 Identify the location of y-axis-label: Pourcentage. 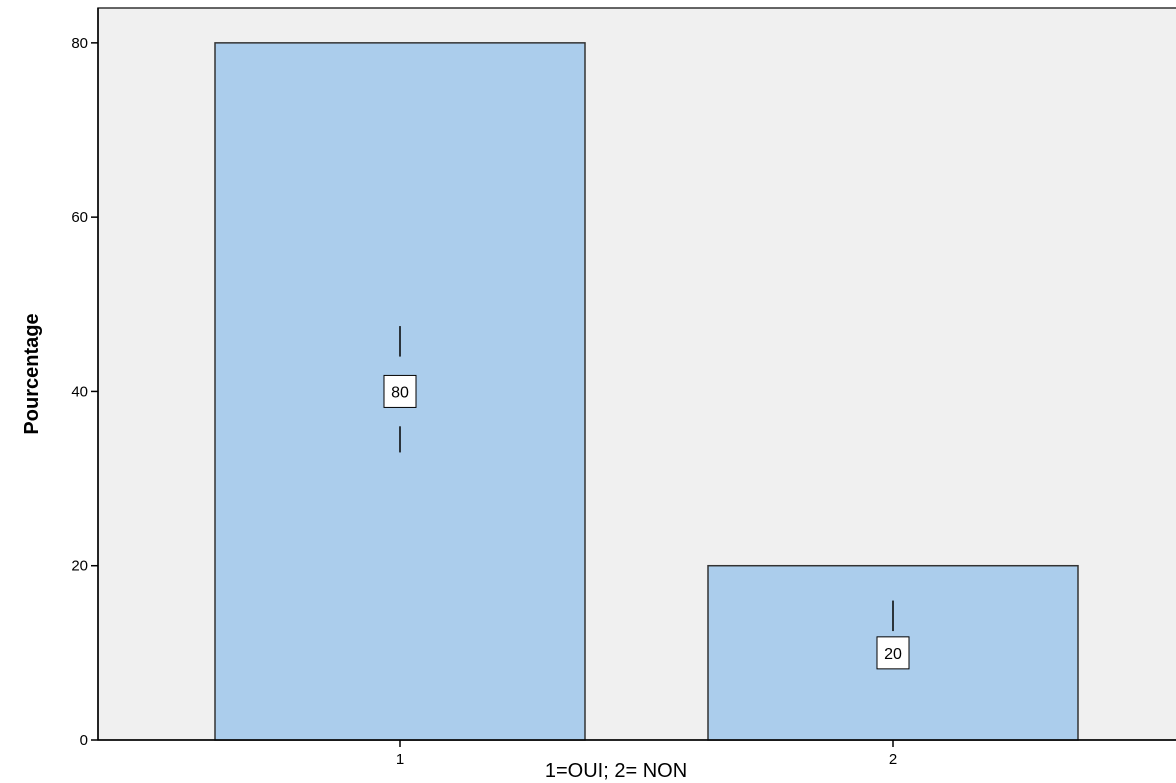
(32, 373).